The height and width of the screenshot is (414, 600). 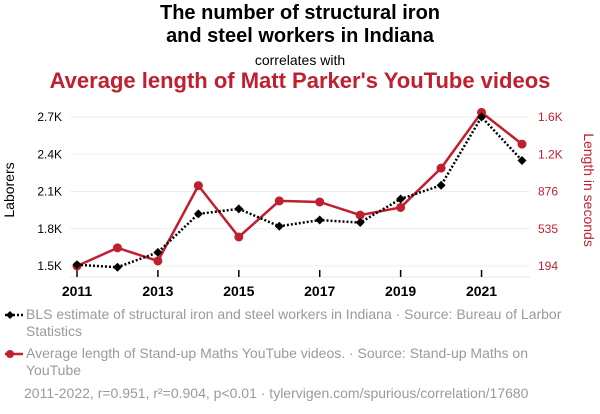 What do you see at coordinates (296, 284) in the screenshot?
I see `x-axis: 2011 2013 2015 2017 2019 2021` at bounding box center [296, 284].